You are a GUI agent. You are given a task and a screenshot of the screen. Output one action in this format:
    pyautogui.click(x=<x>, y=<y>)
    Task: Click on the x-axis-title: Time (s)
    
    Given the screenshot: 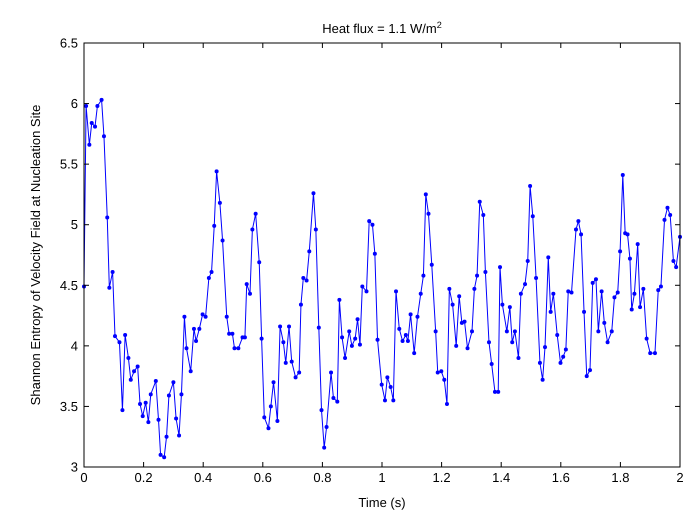 What is the action you would take?
    pyautogui.click(x=382, y=502)
    